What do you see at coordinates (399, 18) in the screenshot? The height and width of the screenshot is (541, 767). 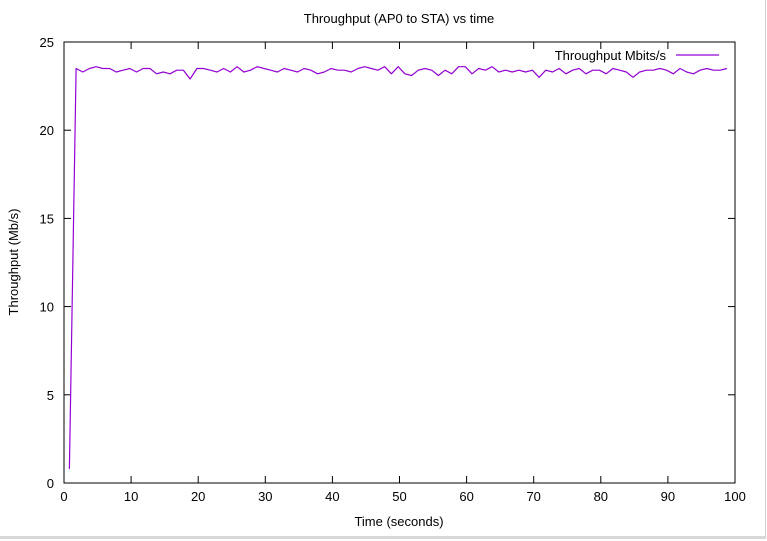 I see `chart-title: Throughput (AP0 to STA) vs time` at bounding box center [399, 18].